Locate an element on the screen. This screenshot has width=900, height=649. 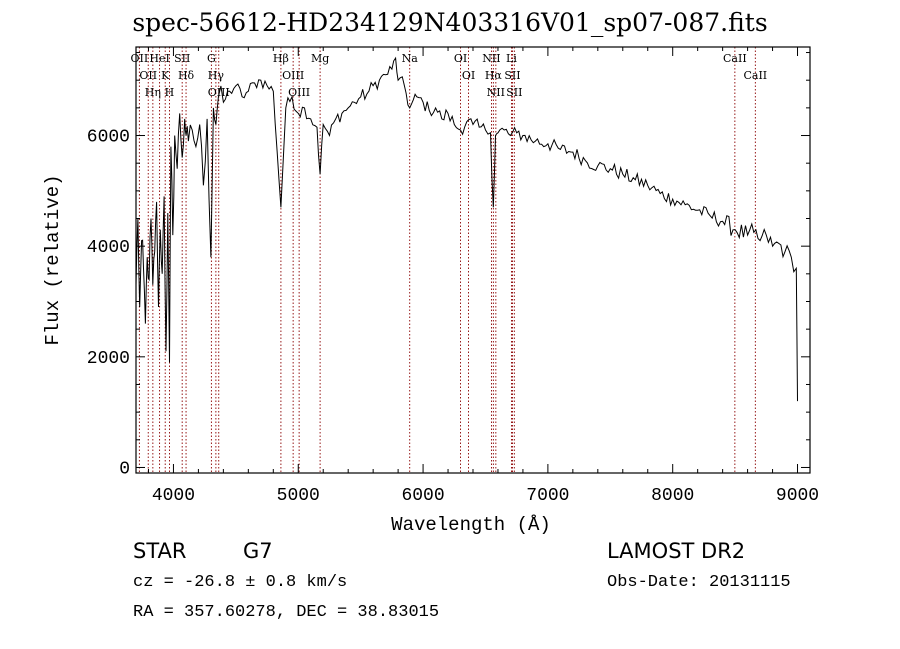
y-axis-label: Flux (relative) is located at coordinates (53, 259).